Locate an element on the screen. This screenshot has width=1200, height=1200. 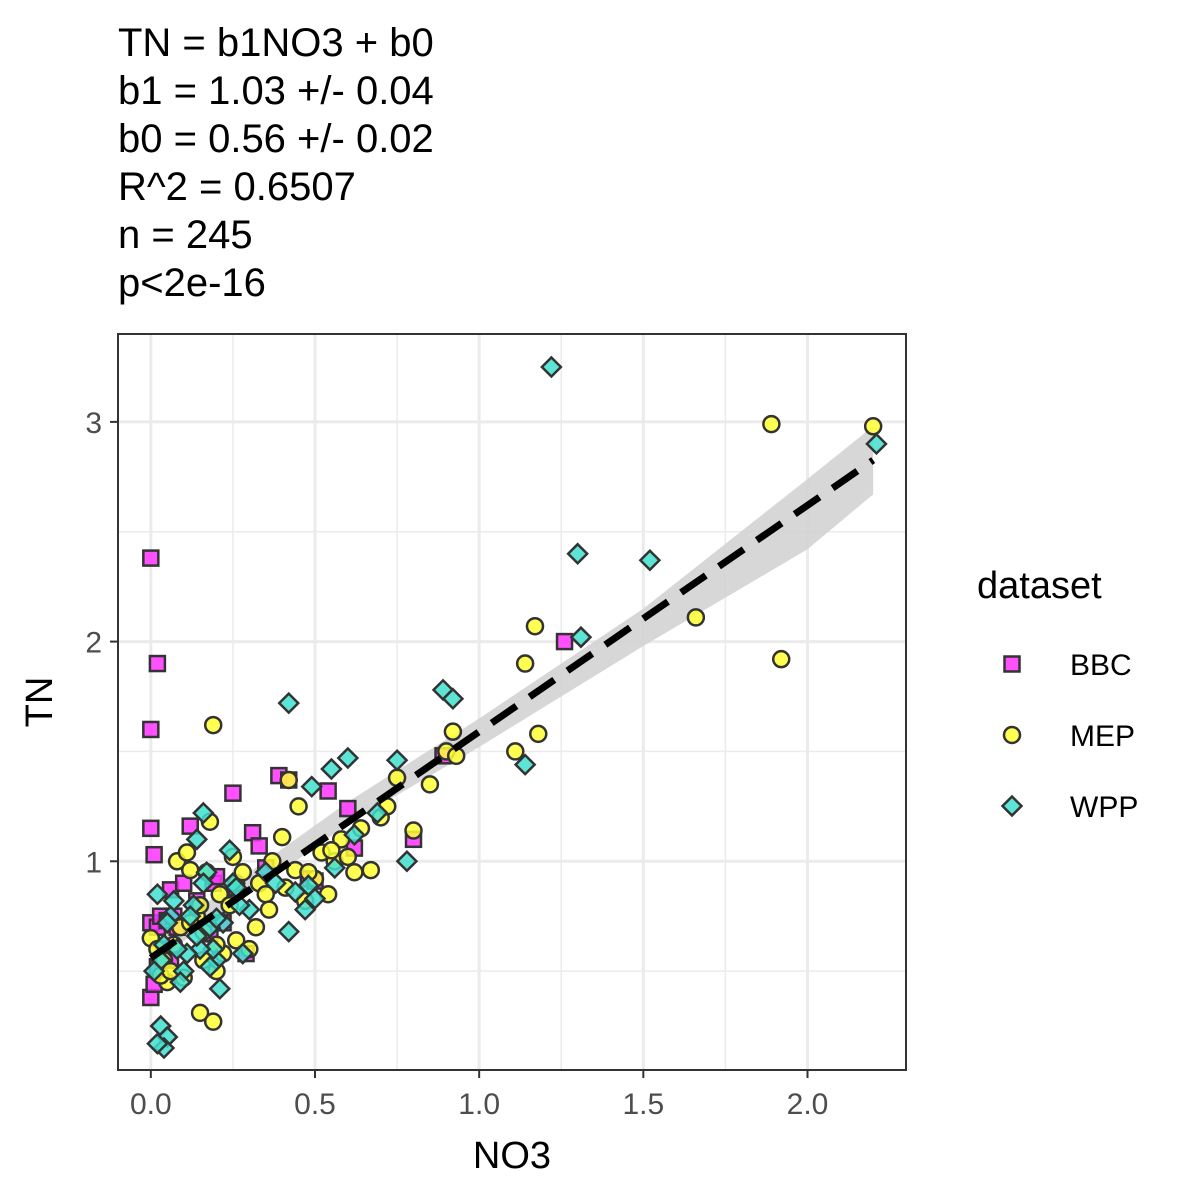
x-axis-title: NO3 is located at coordinates (512, 1156).